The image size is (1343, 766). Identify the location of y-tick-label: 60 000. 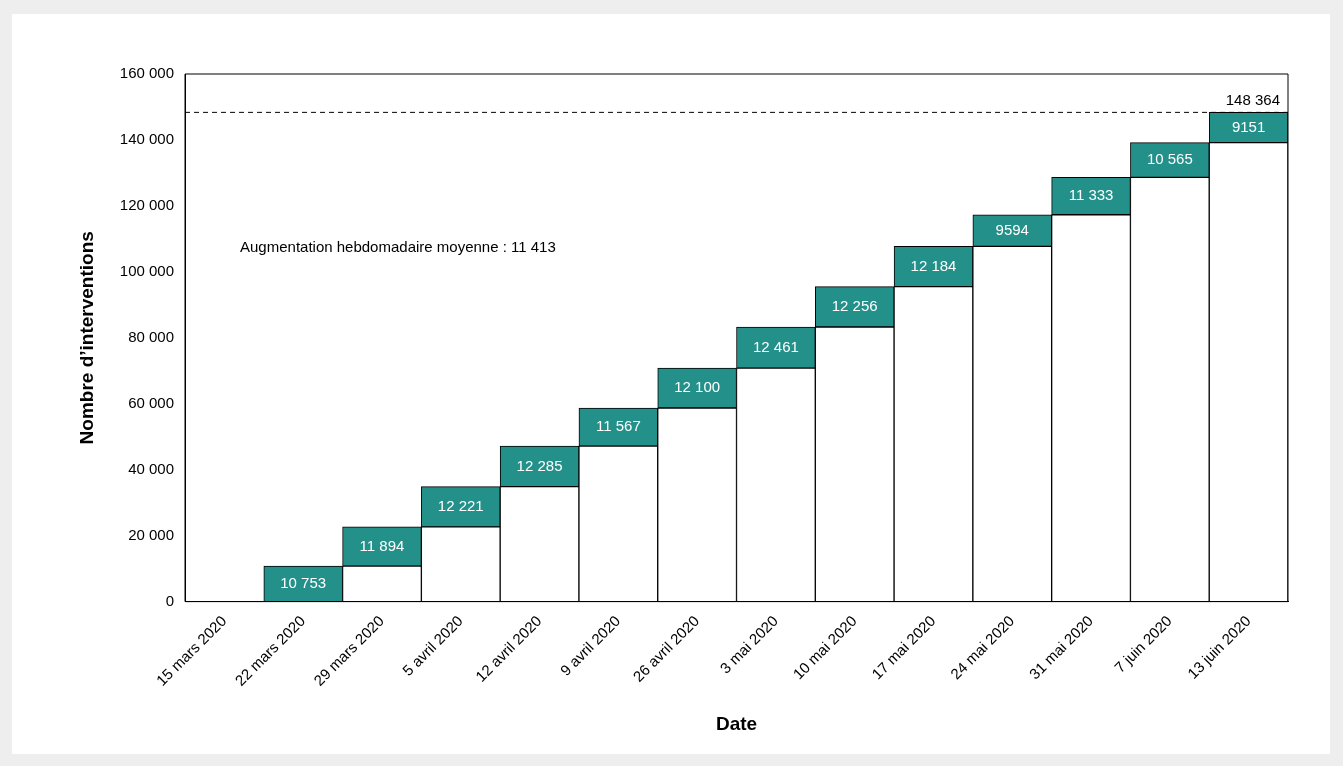
(151, 402).